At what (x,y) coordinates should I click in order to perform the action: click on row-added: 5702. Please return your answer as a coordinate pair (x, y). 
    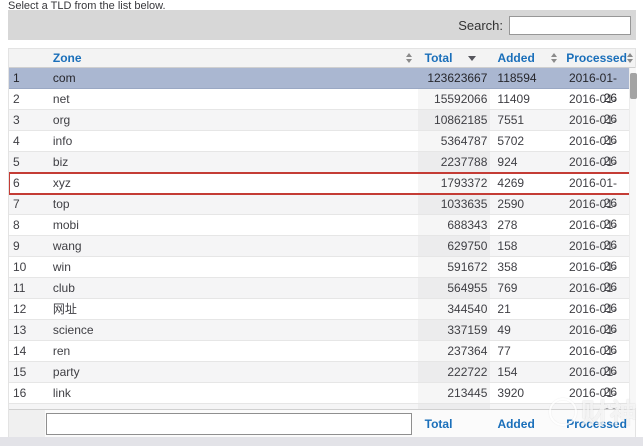
    Looking at the image, I should click on (511, 141).